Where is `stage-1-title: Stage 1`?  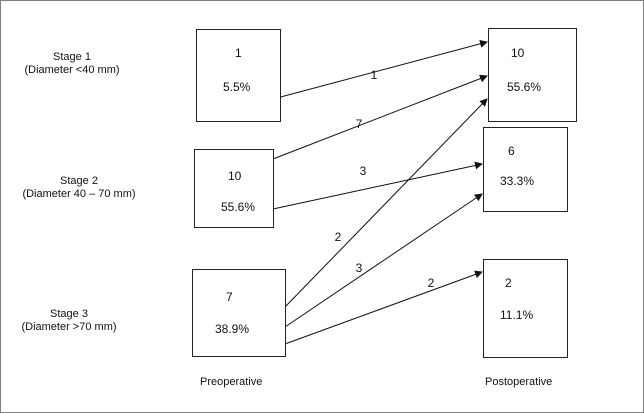 stage-1-title: Stage 1 is located at coordinates (72, 57).